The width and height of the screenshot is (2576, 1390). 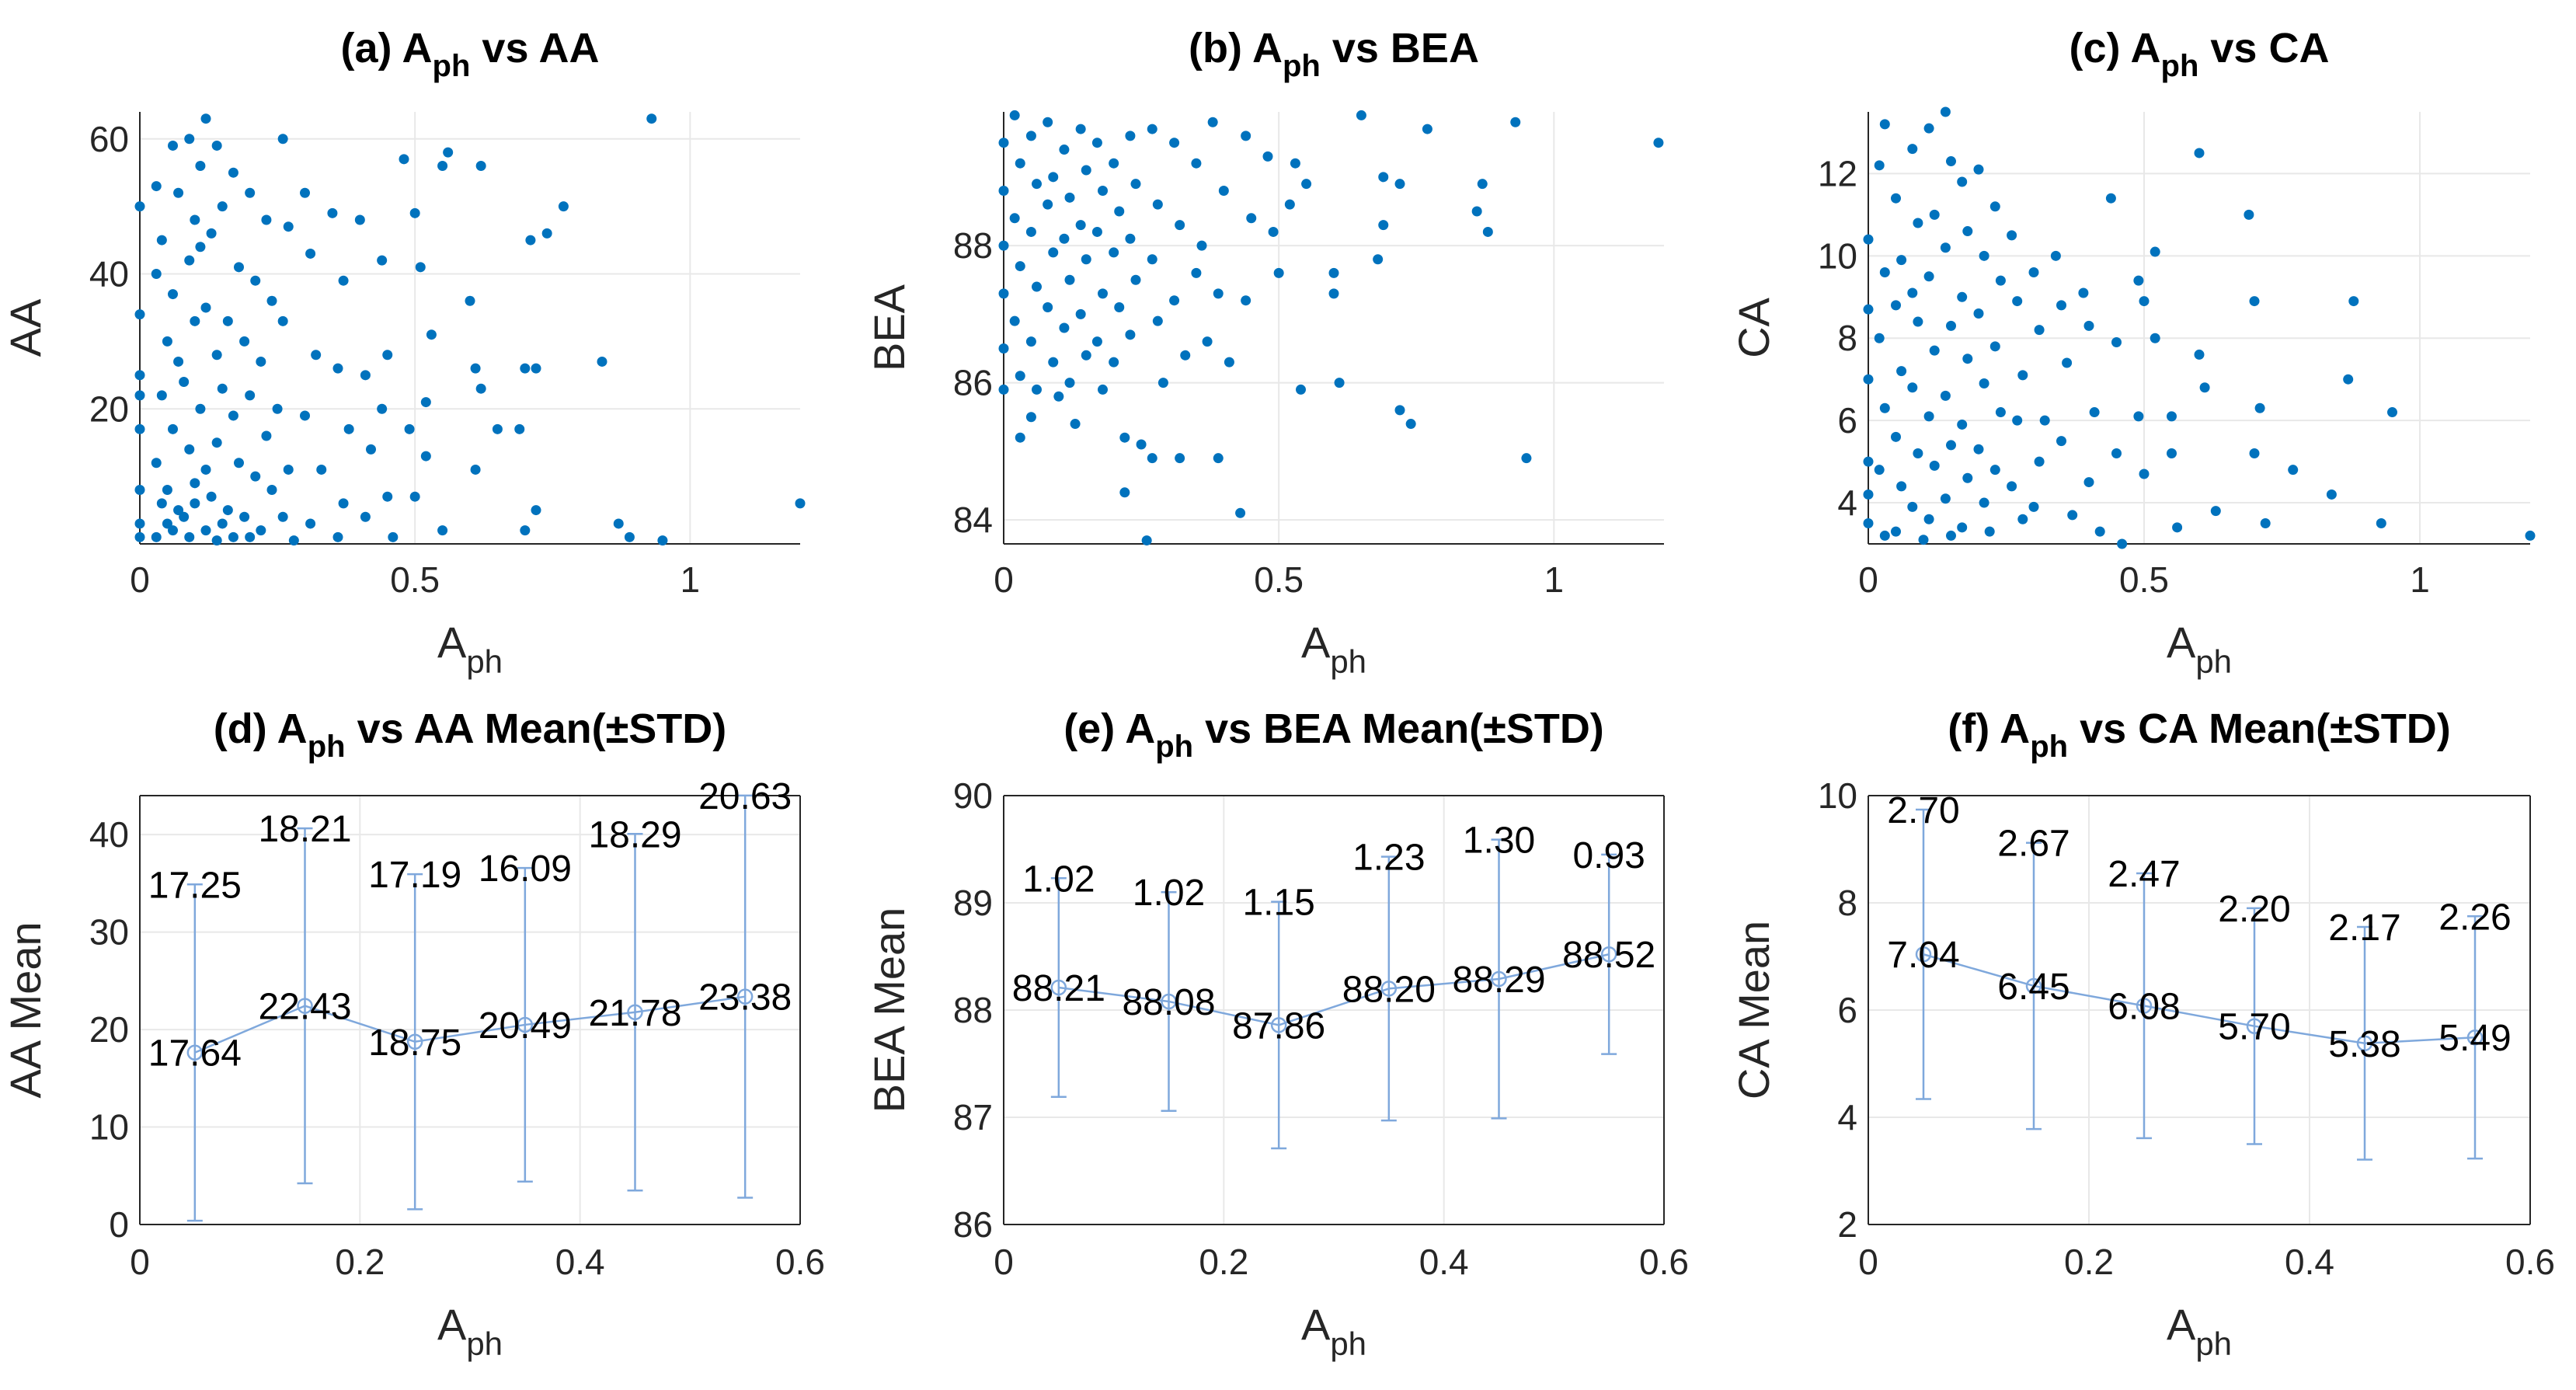 I want to click on y-tick-label: 6, so click(x=1847, y=1010).